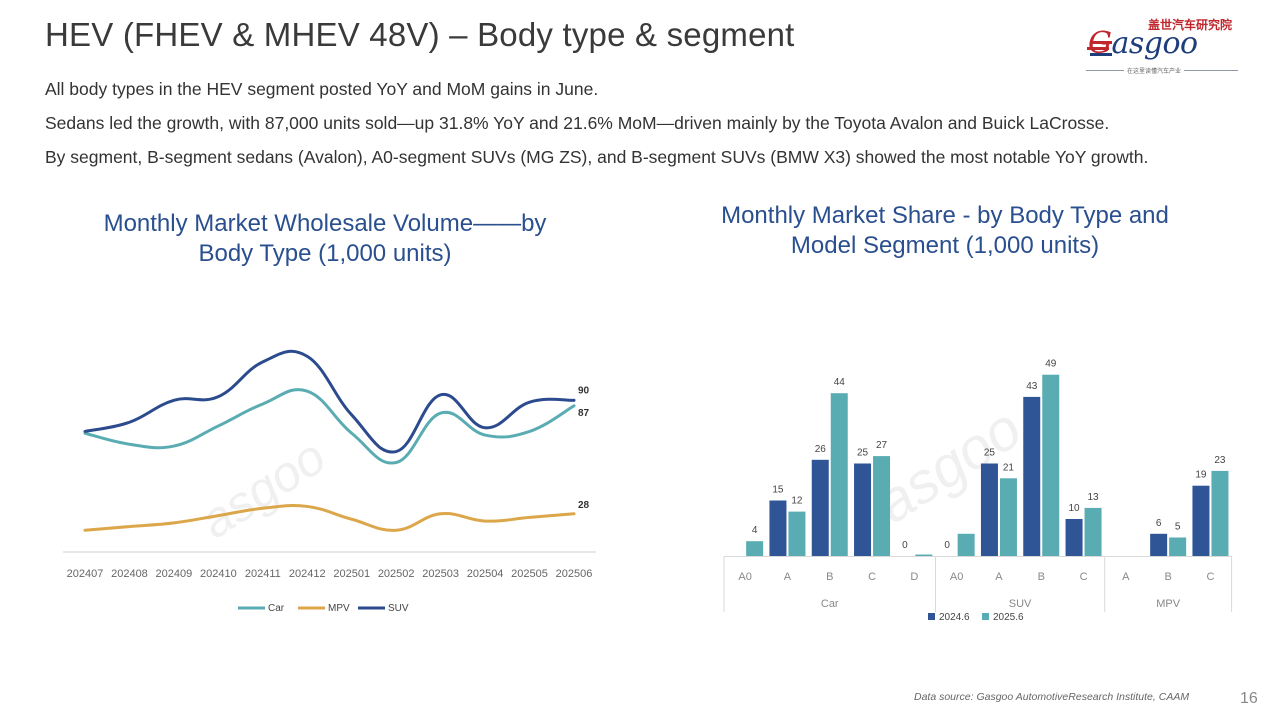 The width and height of the screenshot is (1280, 720). I want to click on x-tick-label: 202410, so click(218, 574).